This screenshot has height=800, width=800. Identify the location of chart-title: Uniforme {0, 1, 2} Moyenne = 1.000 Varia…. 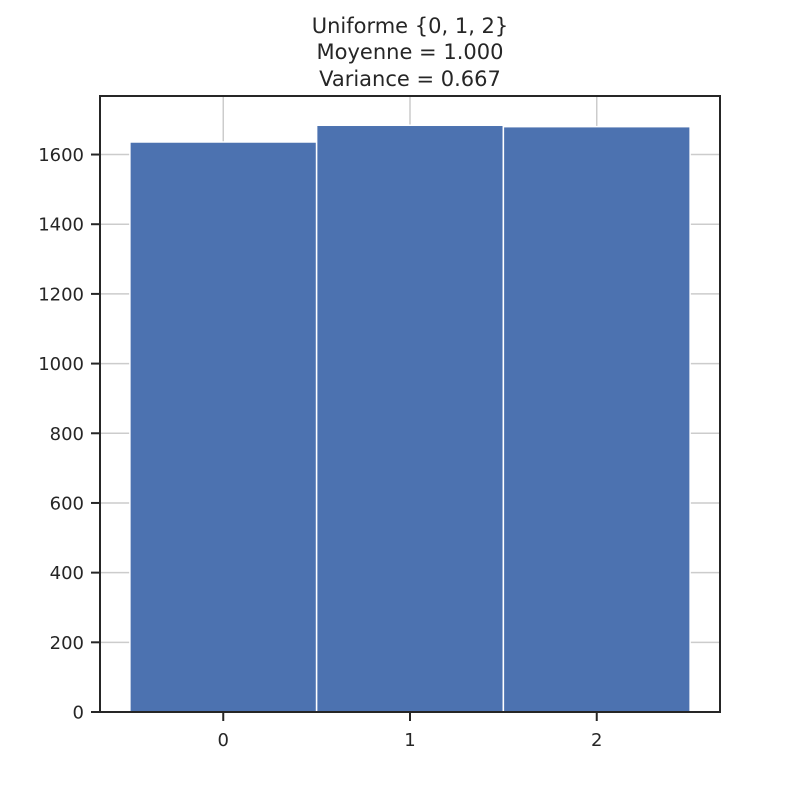
(410, 52).